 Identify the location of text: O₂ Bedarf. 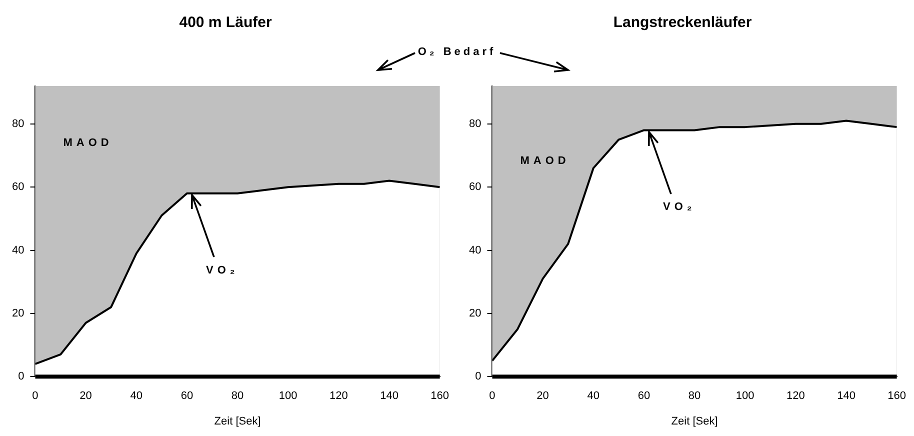
(457, 52).